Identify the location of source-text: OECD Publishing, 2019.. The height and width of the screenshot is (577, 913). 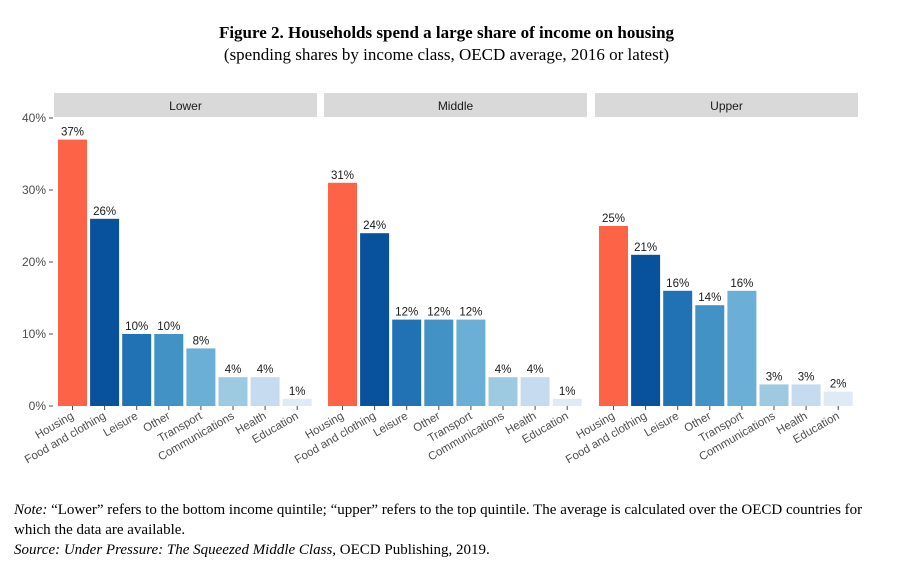
(413, 550).